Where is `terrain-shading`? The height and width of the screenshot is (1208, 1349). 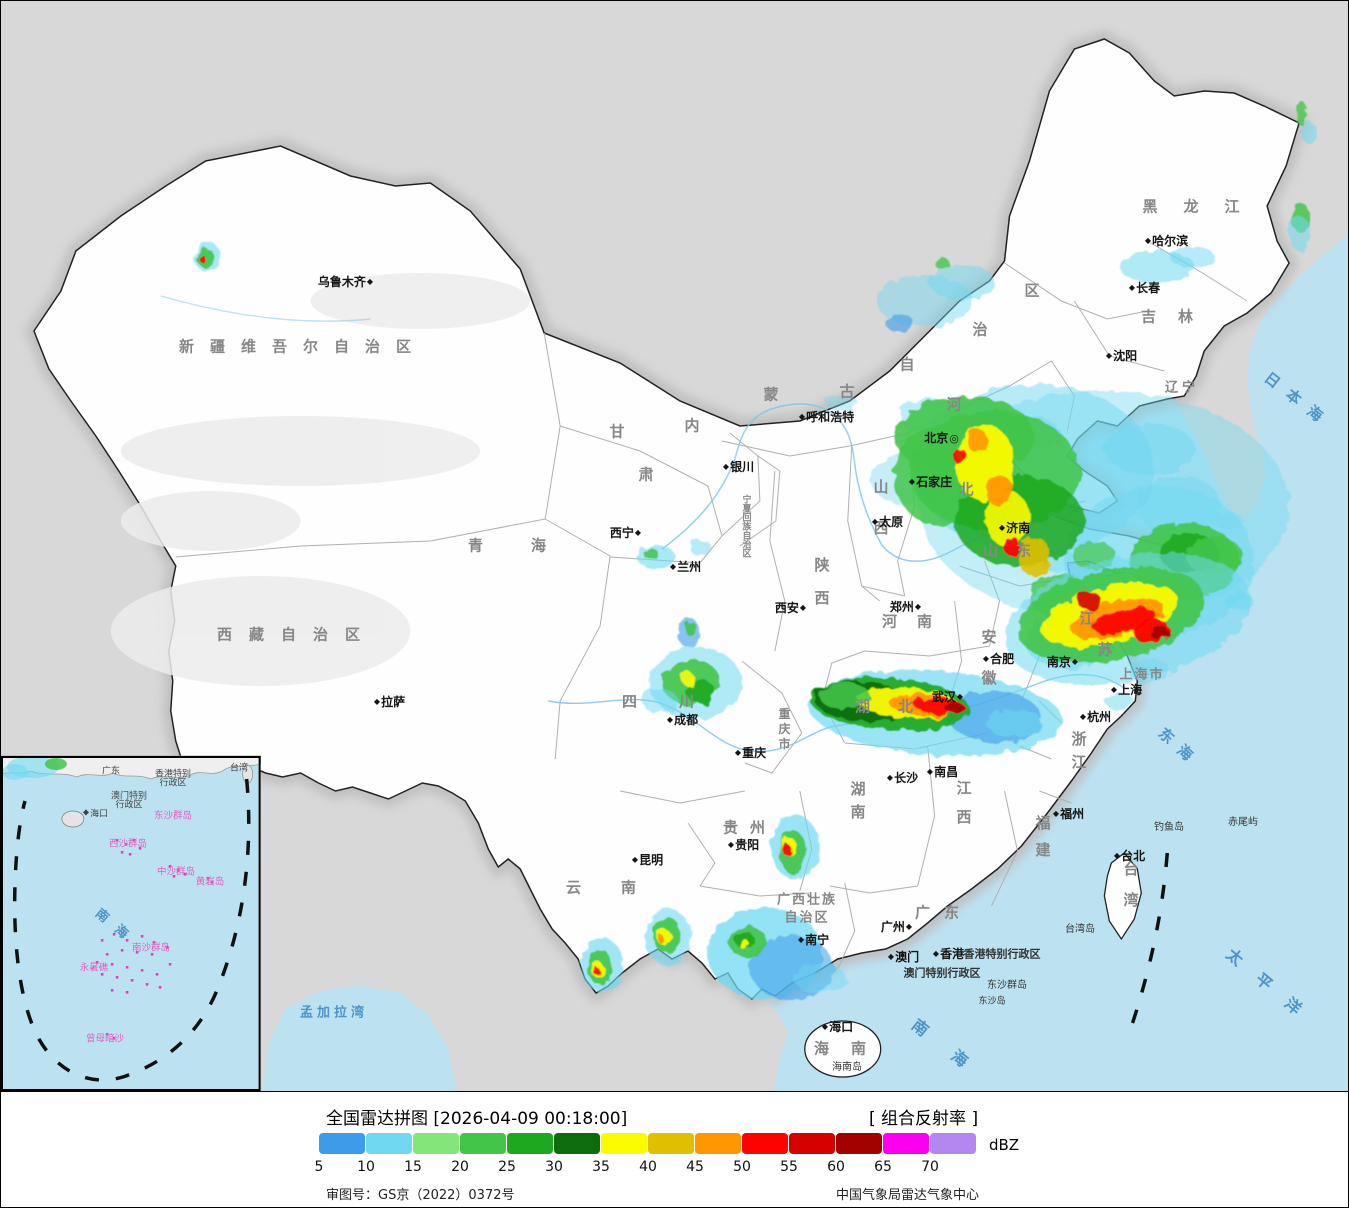 terrain-shading is located at coordinates (320, 479).